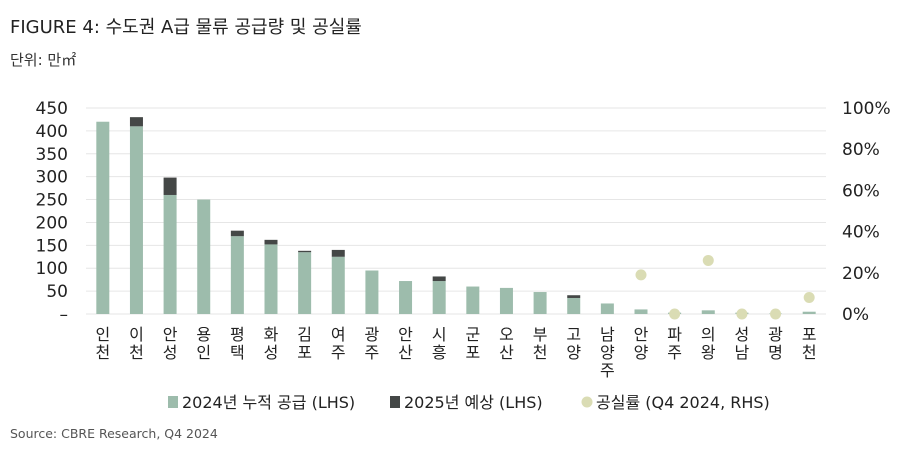 The image size is (908, 458). Describe the element at coordinates (861, 233) in the screenshot. I see `right-tick-label: 40%` at that location.